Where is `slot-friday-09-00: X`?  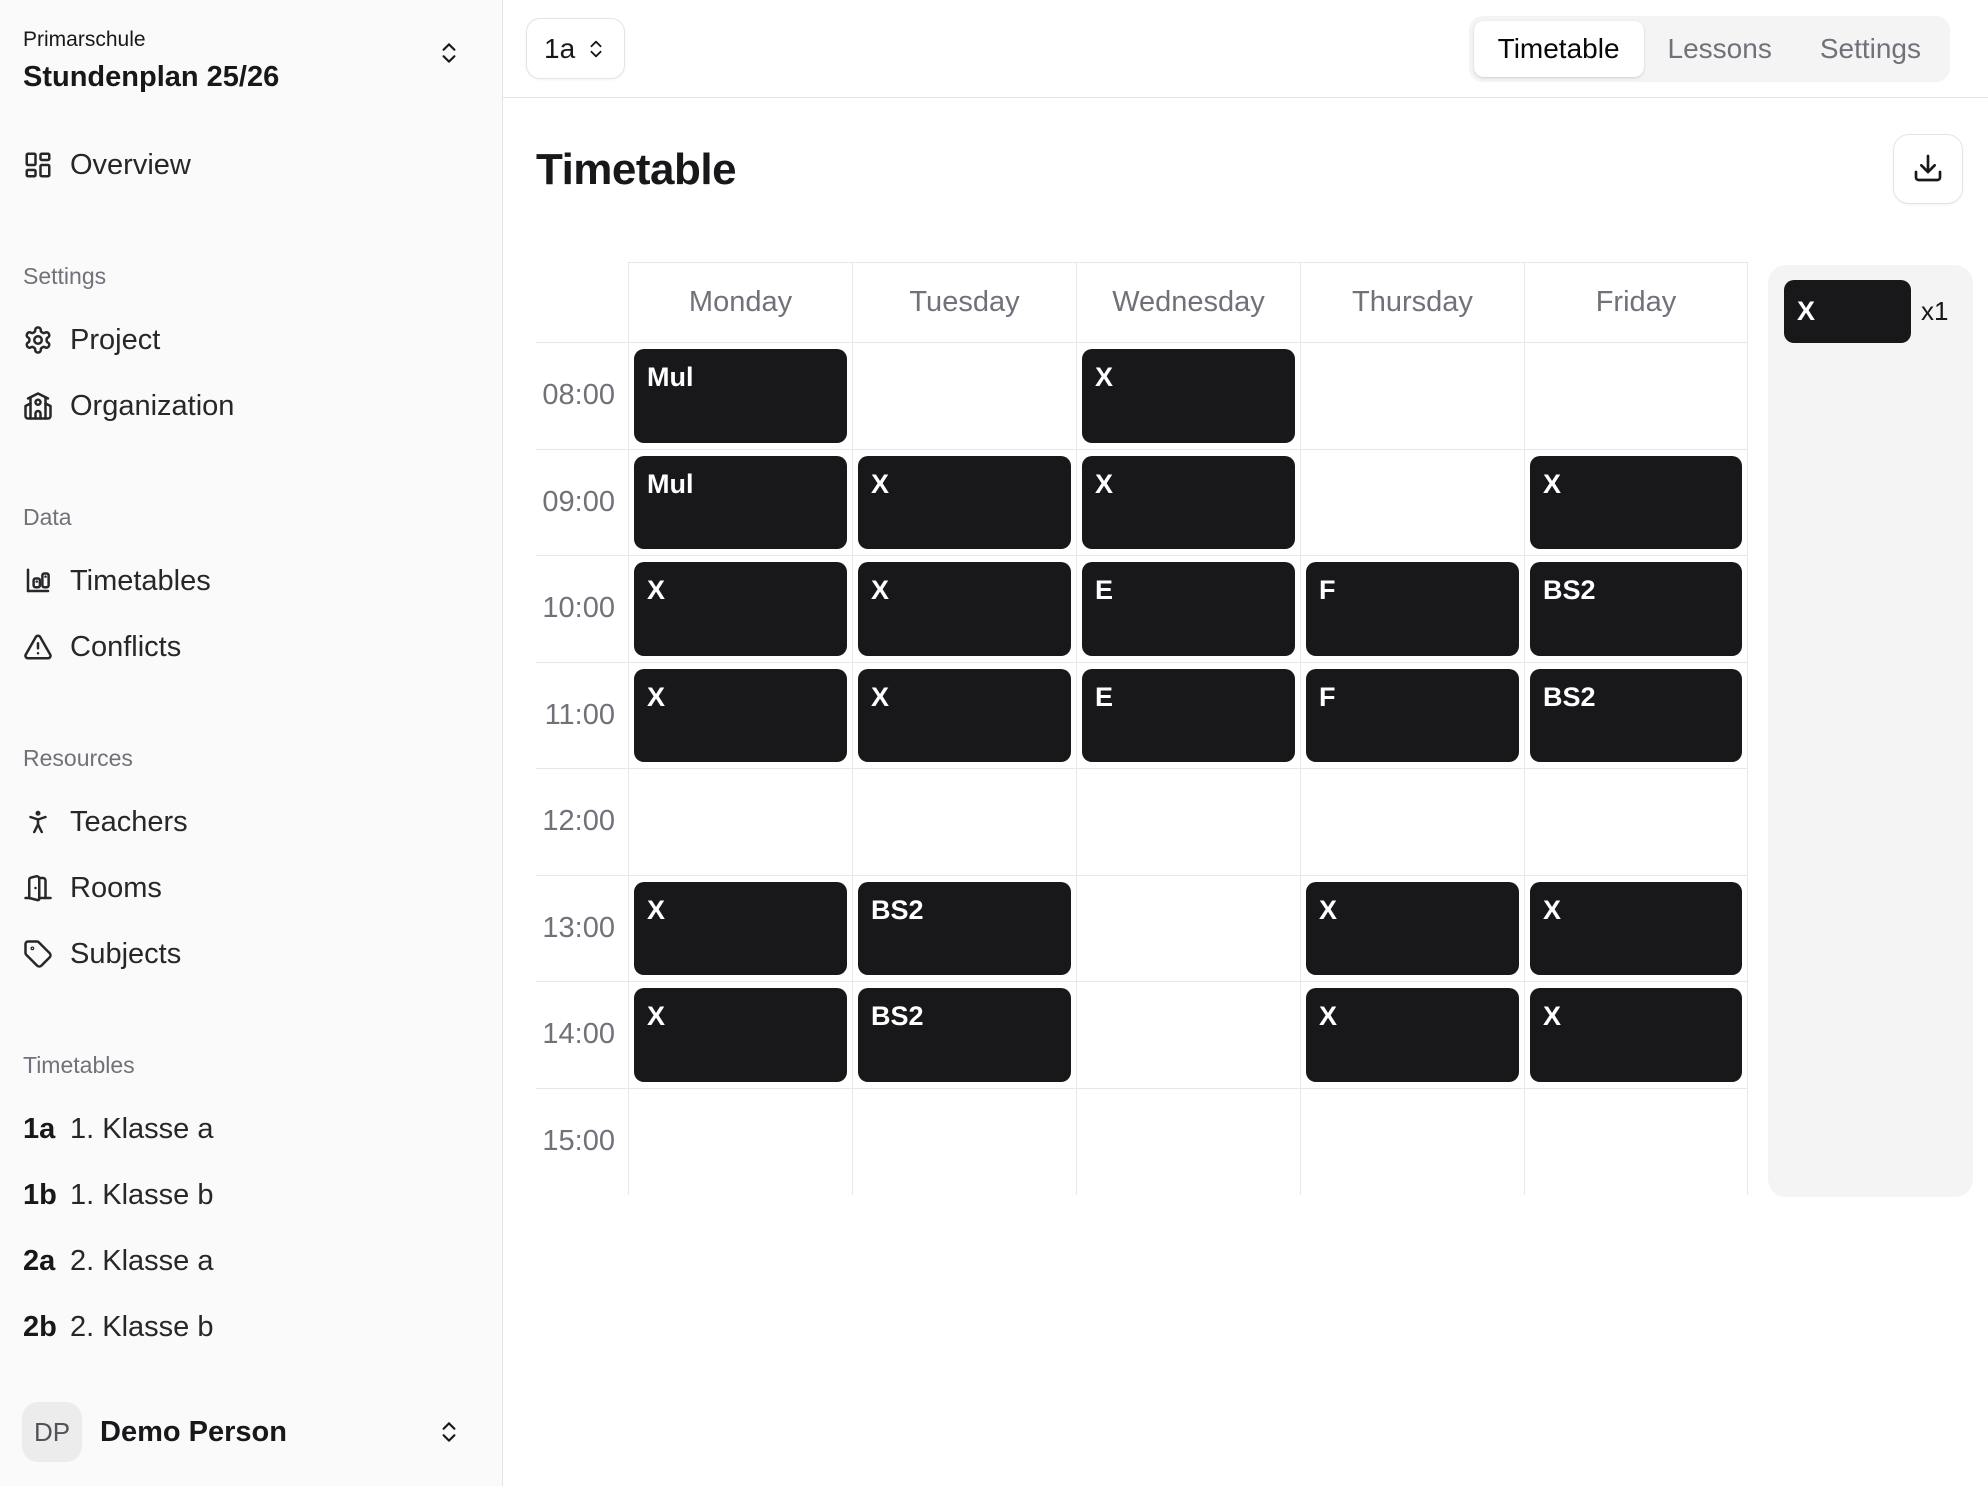 slot-friday-09-00: X is located at coordinates (1636, 502).